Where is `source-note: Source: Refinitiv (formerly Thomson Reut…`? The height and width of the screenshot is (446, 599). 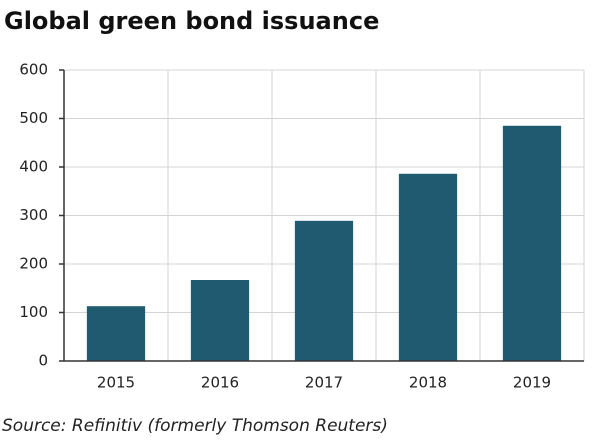
source-note: Source: Refinitiv (formerly Thomson Reut… is located at coordinates (195, 426).